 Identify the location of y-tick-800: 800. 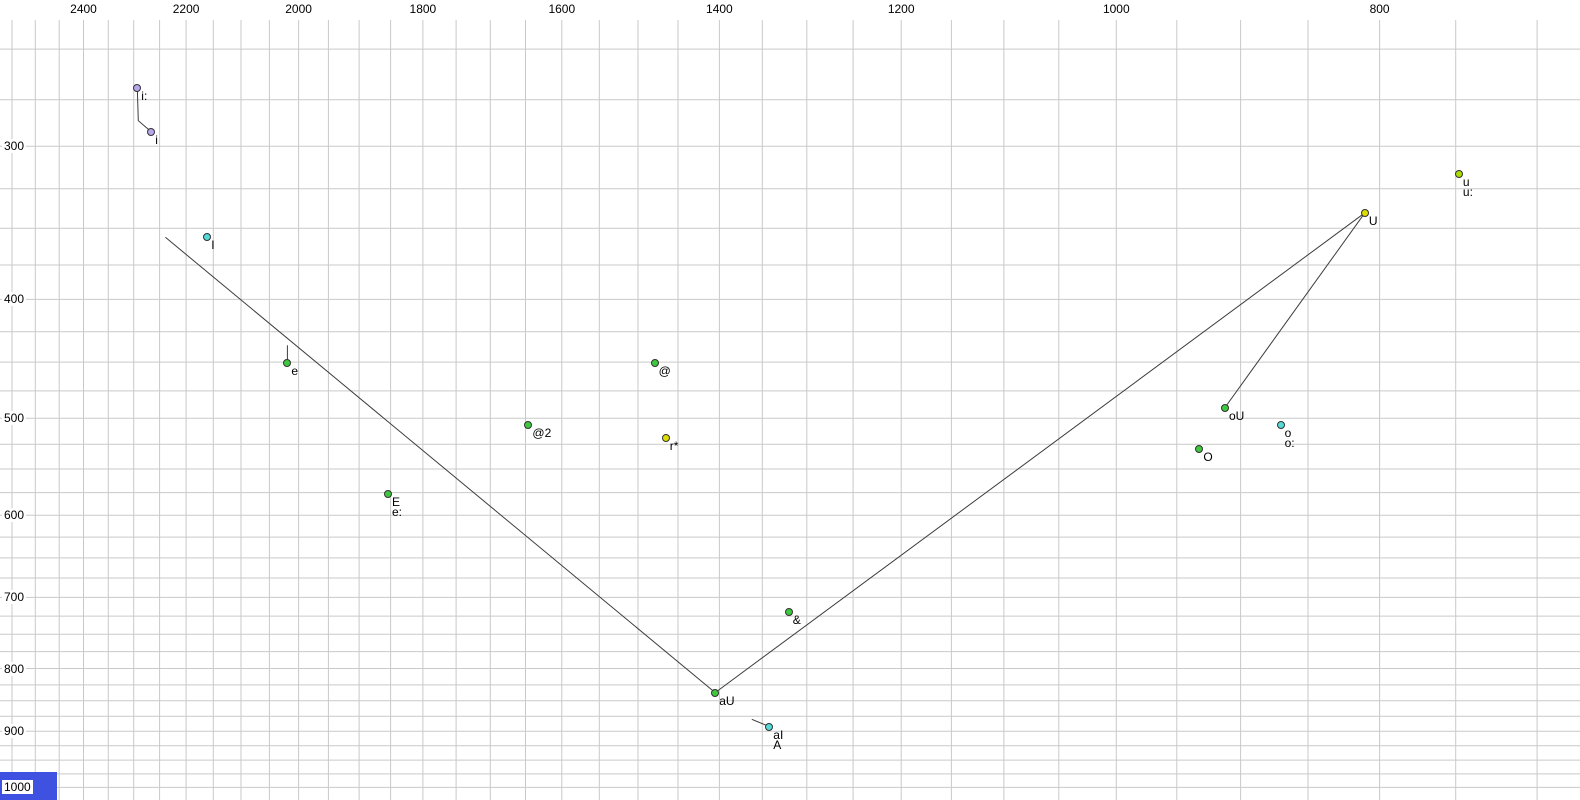
(14, 668).